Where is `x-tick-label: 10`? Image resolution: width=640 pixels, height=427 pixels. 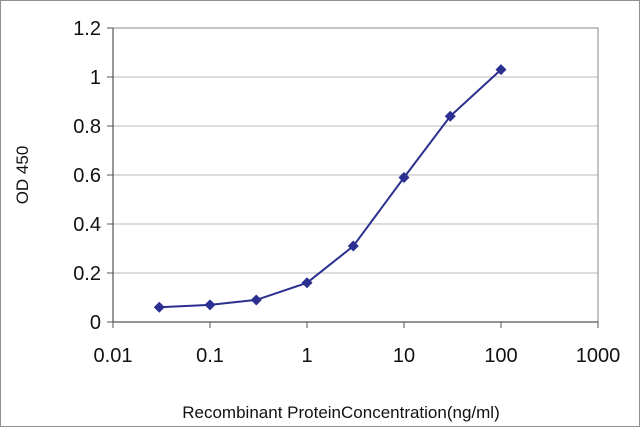 x-tick-label: 10 is located at coordinates (404, 356).